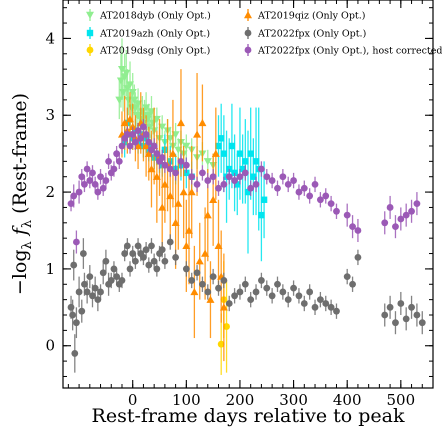 Image resolution: width=442 pixels, height=435 pixels. What do you see at coordinates (401, 400) in the screenshot?
I see `x-tick-label: 500` at bounding box center [401, 400].